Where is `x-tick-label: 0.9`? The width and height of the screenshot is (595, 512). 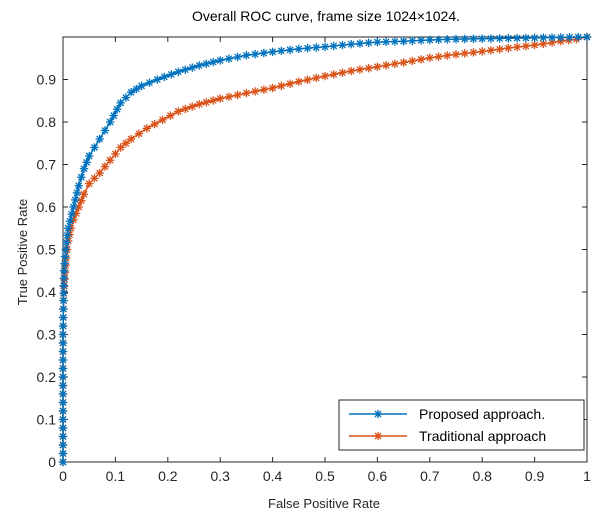 x-tick-label: 0.9 is located at coordinates (535, 476).